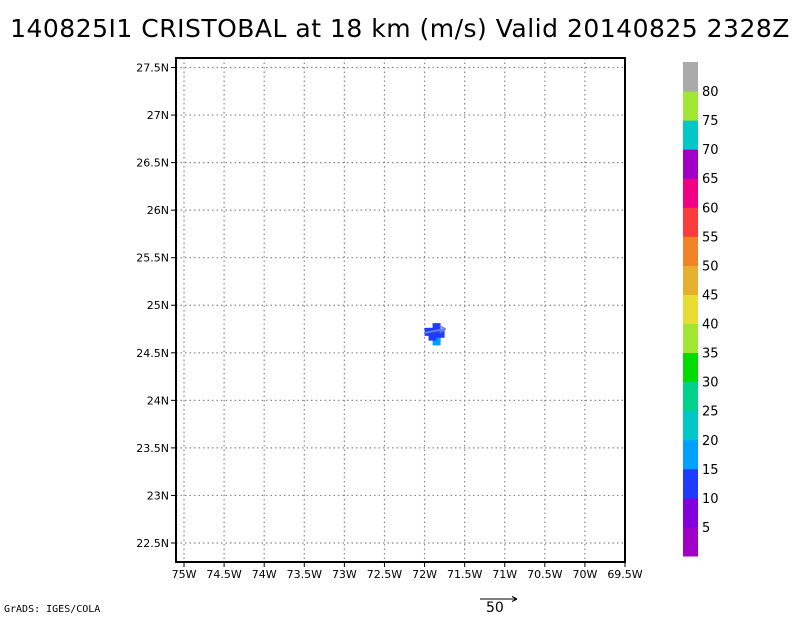 The width and height of the screenshot is (800, 618). Describe the element at coordinates (158, 305) in the screenshot. I see `y-tick-label: 25N` at that location.